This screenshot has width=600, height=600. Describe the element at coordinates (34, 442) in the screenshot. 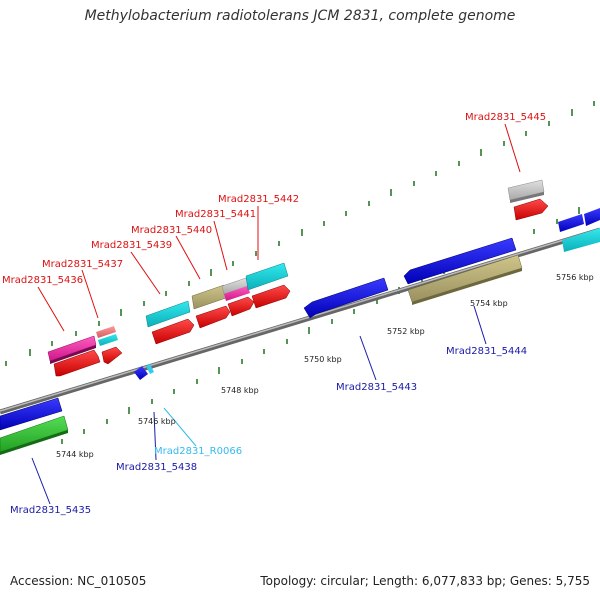

I see `gene-5435-shadow` at that location.